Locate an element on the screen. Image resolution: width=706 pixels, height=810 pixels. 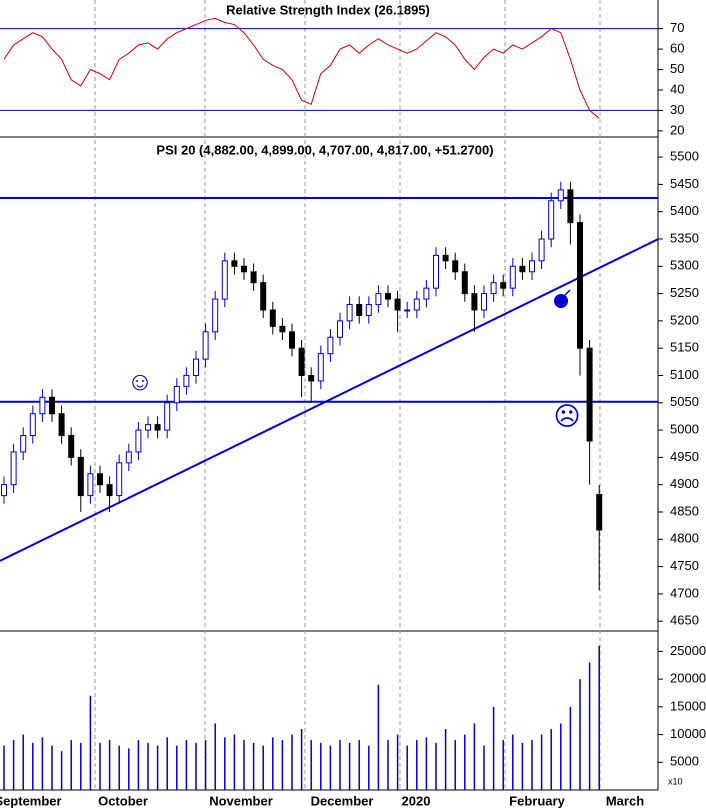
volume-axis-note: x10 is located at coordinates (675, 781).